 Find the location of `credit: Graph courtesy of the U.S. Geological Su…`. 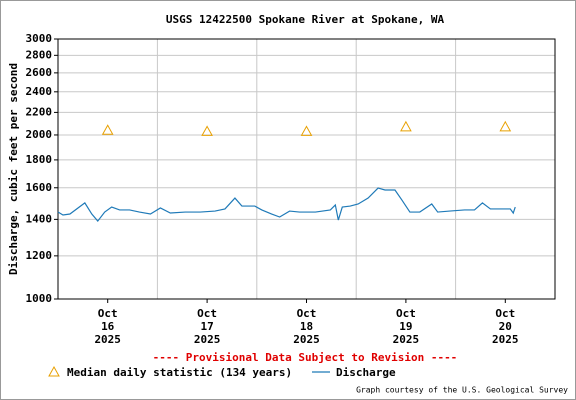

credit: Graph courtesy of the U.S. Geological Su… is located at coordinates (462, 390).